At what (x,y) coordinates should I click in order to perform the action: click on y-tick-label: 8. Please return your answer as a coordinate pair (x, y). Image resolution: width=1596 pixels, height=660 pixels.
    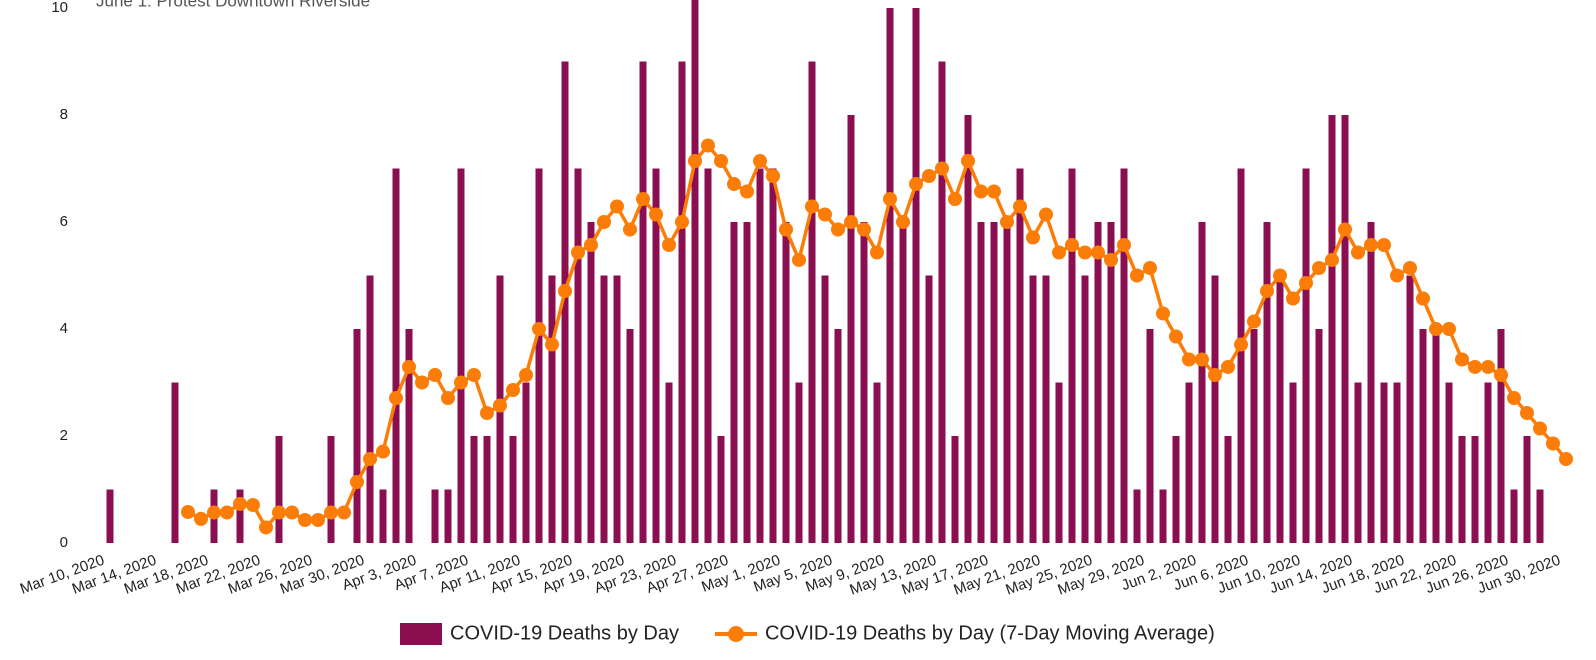
    Looking at the image, I should click on (64, 114).